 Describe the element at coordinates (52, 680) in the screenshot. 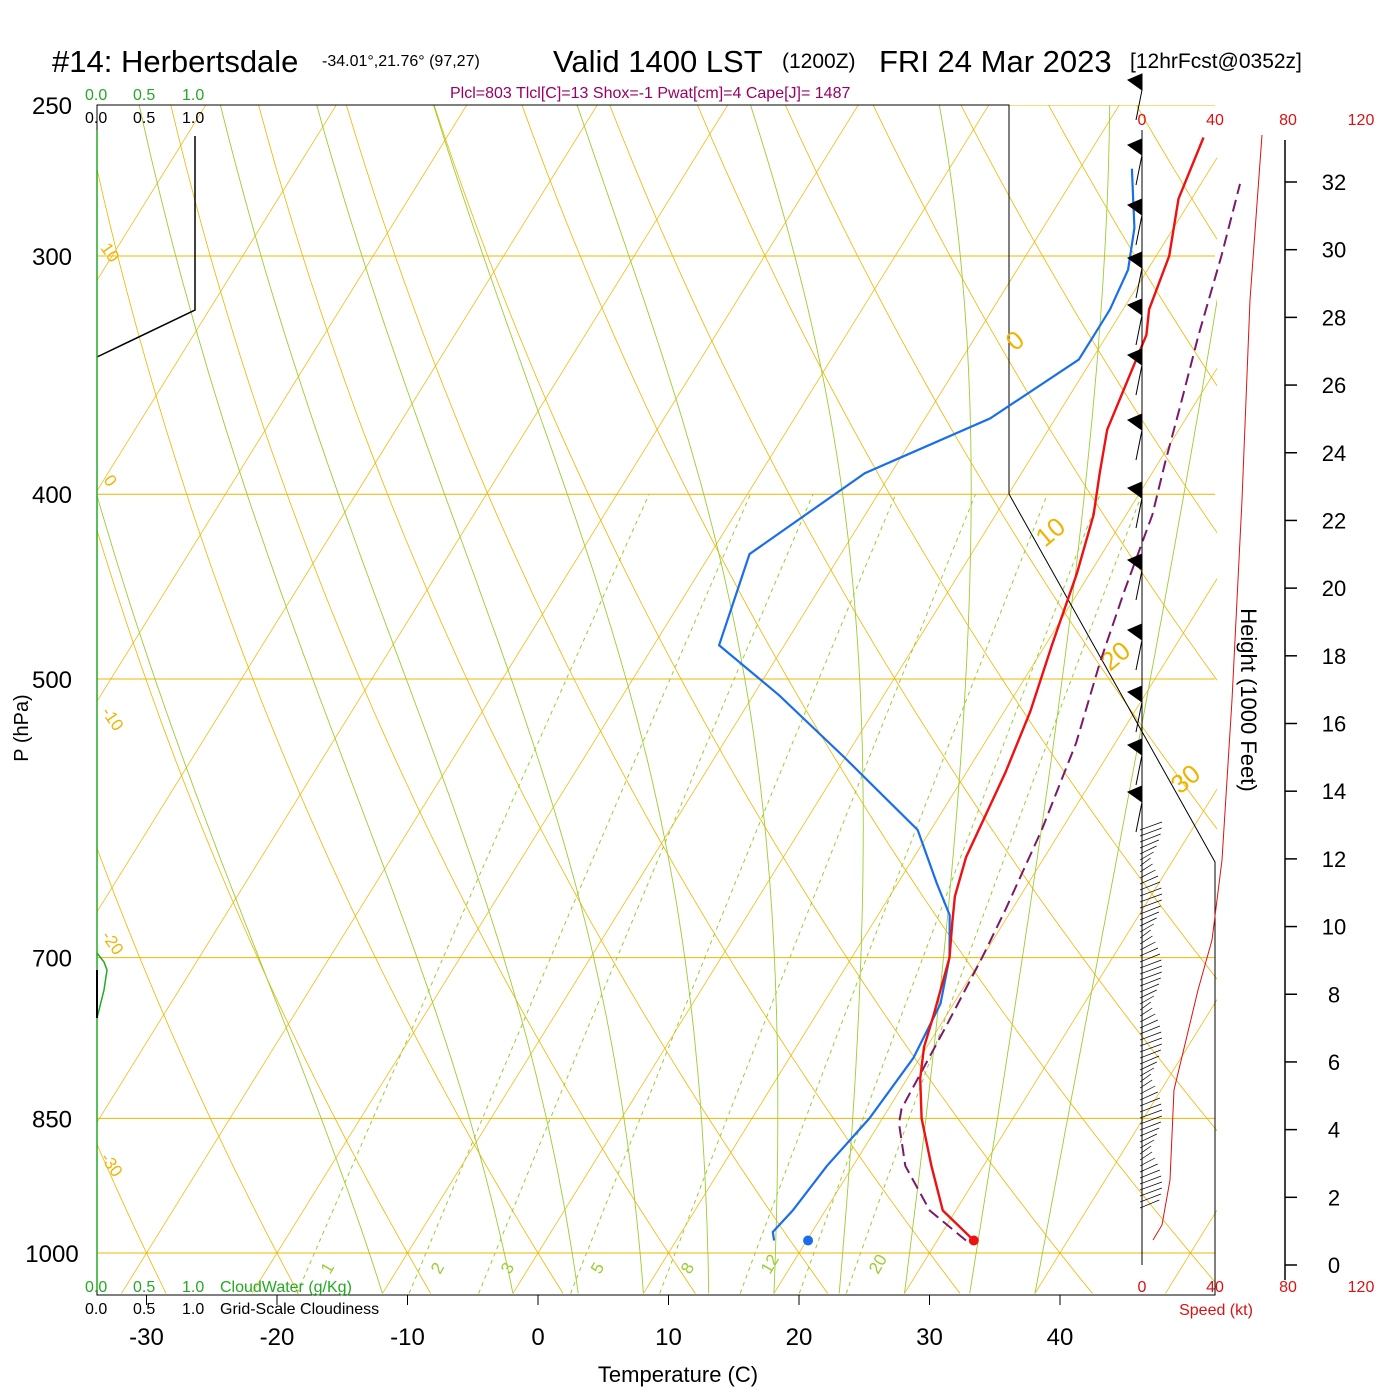

I see `pressure-tick-label: 500` at that location.